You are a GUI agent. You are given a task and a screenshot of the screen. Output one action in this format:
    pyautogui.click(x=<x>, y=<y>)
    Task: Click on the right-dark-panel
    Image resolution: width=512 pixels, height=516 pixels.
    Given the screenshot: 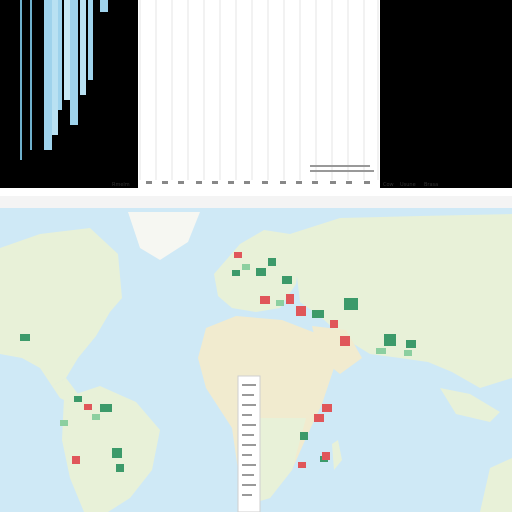 What is the action you would take?
    pyautogui.click(x=446, y=94)
    